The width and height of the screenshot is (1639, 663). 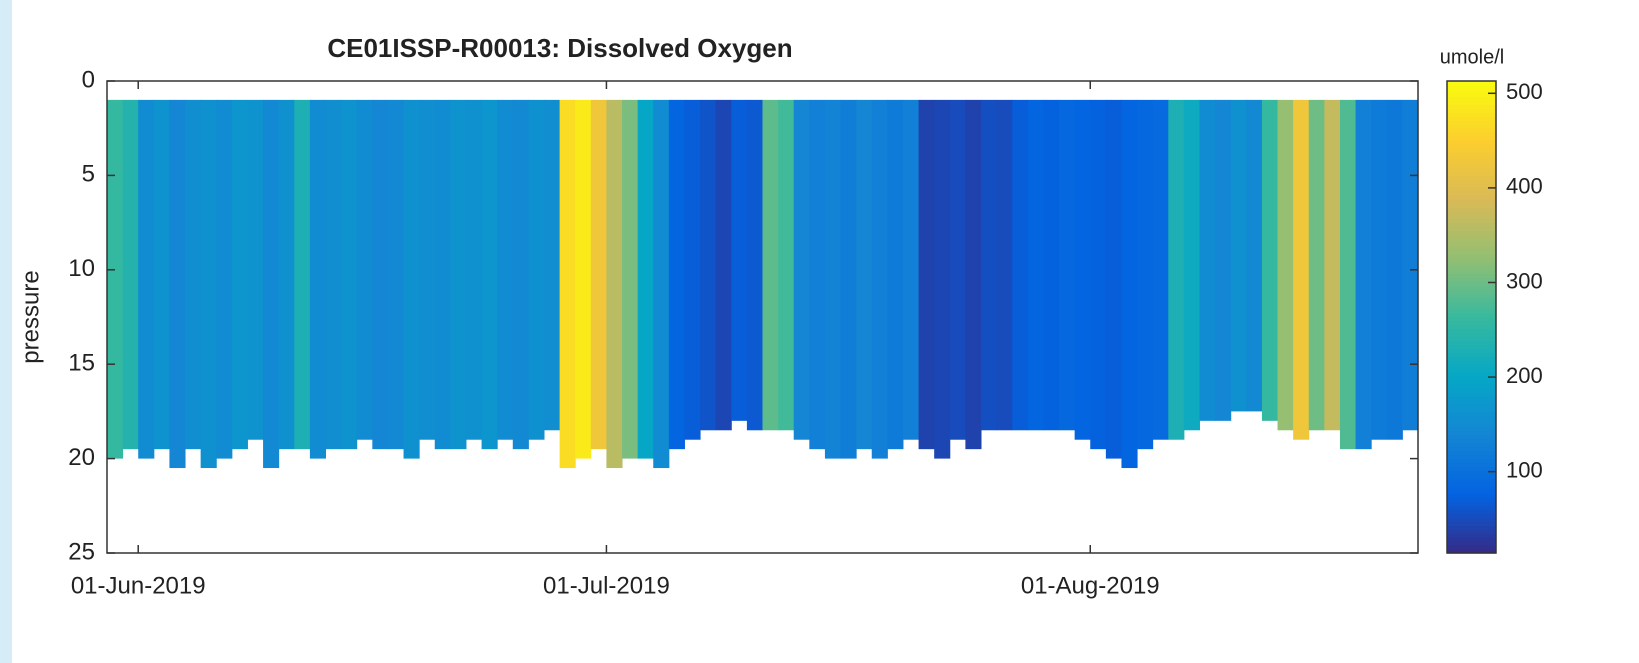 I want to click on x-tick-label: 01-Aug-2019, so click(x=1090, y=585).